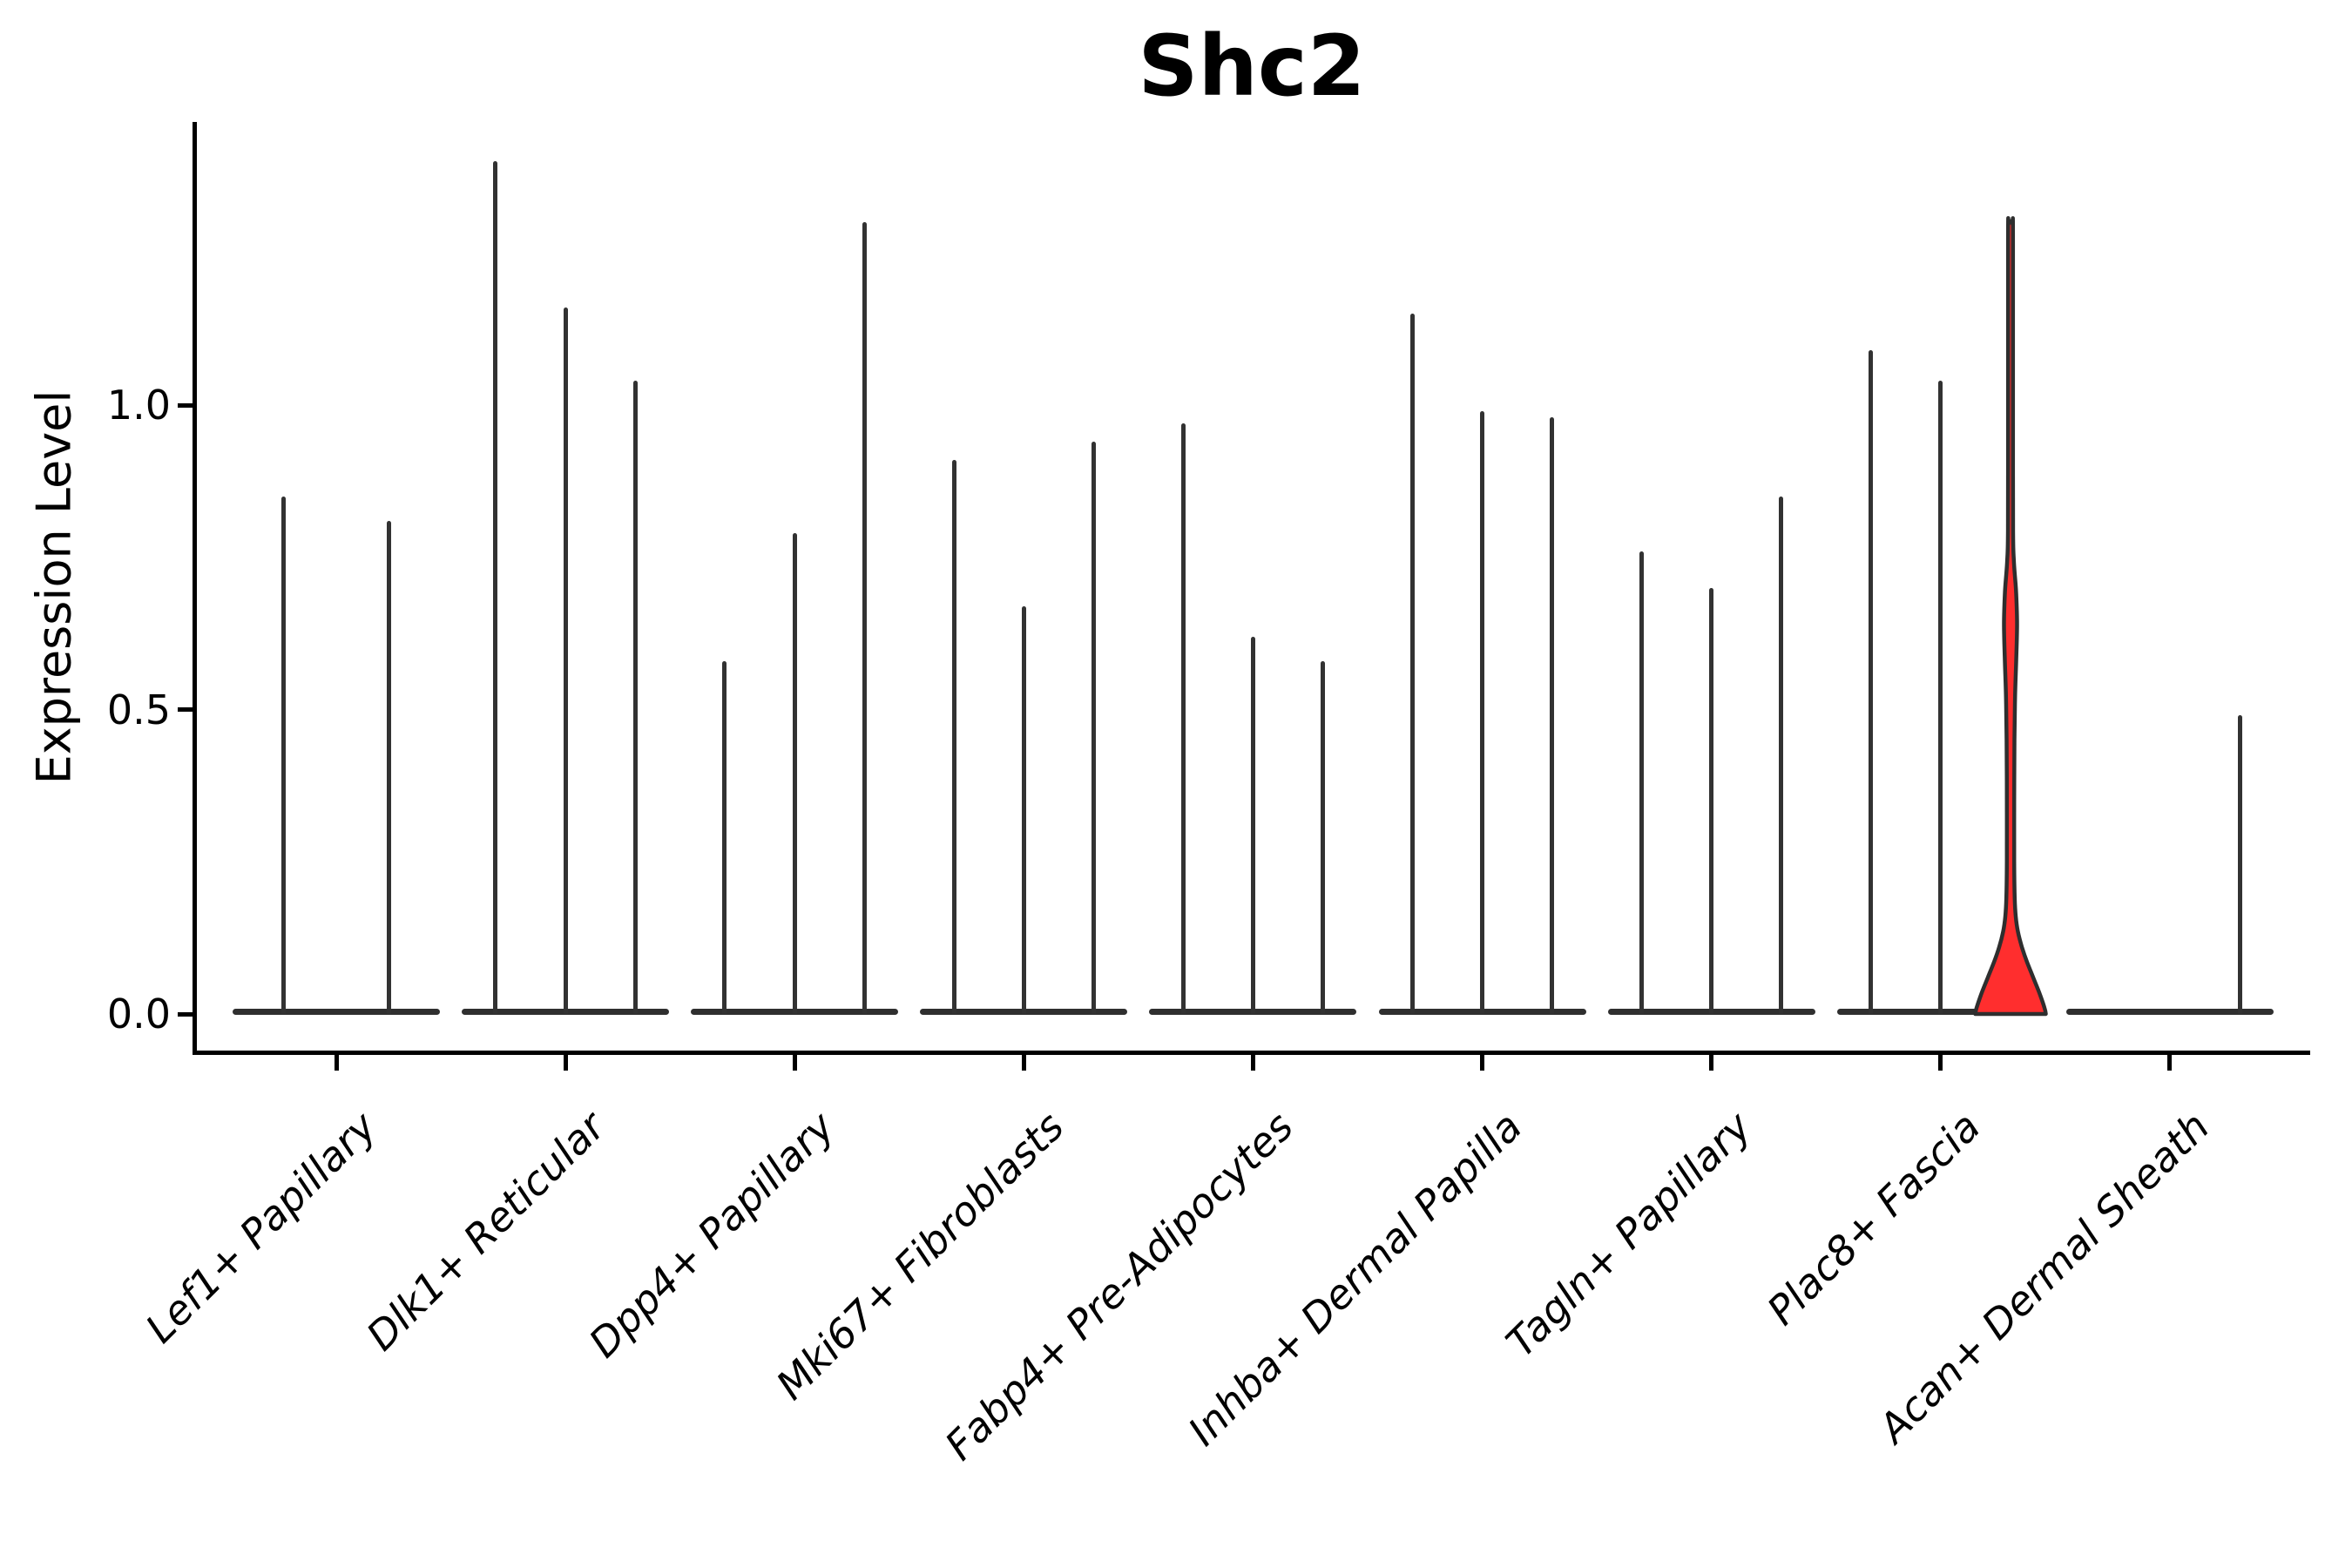 The image size is (2352, 1568). What do you see at coordinates (1629, 1235) in the screenshot?
I see `x-tick-label: Tagln+ Papillary` at bounding box center [1629, 1235].